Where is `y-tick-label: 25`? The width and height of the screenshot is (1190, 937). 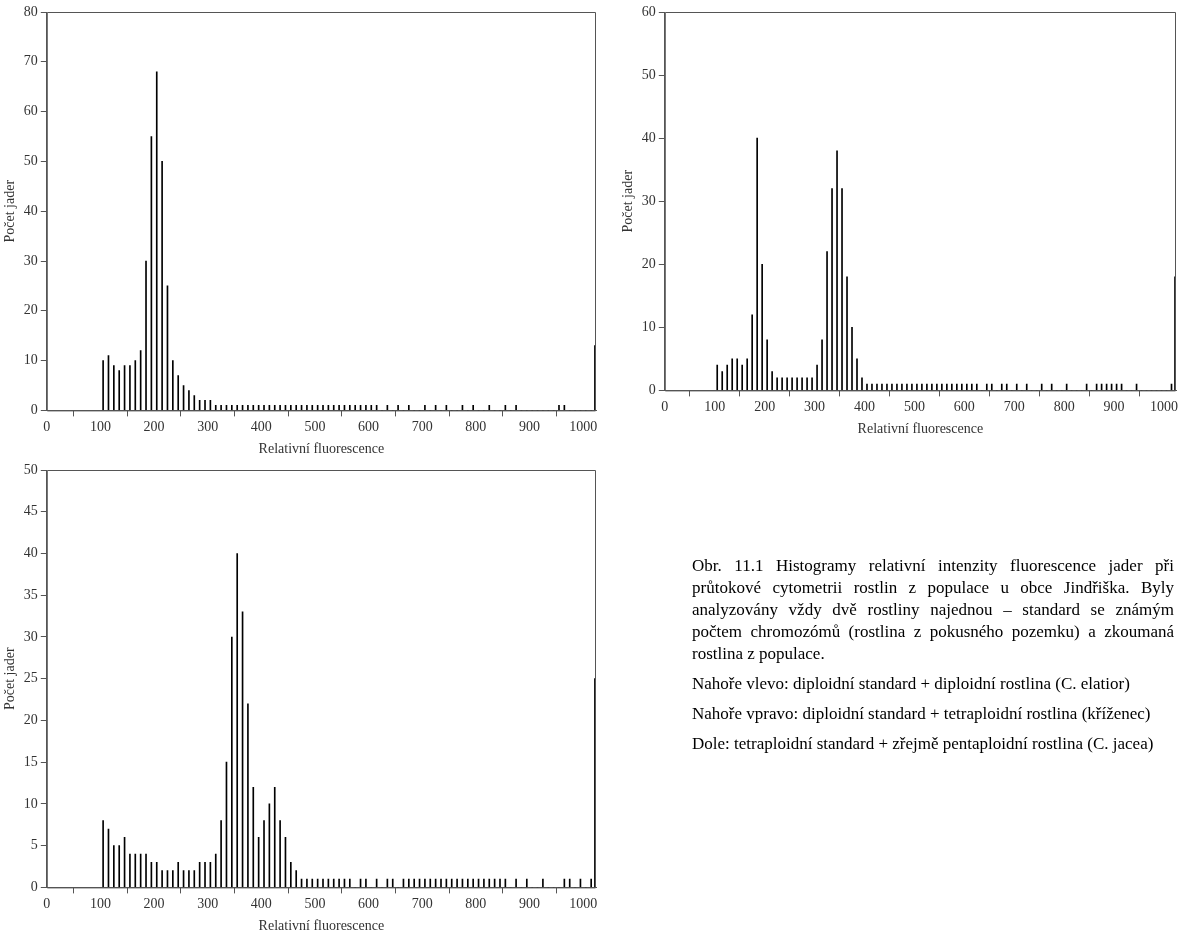 y-tick-label: 25 is located at coordinates (30, 678).